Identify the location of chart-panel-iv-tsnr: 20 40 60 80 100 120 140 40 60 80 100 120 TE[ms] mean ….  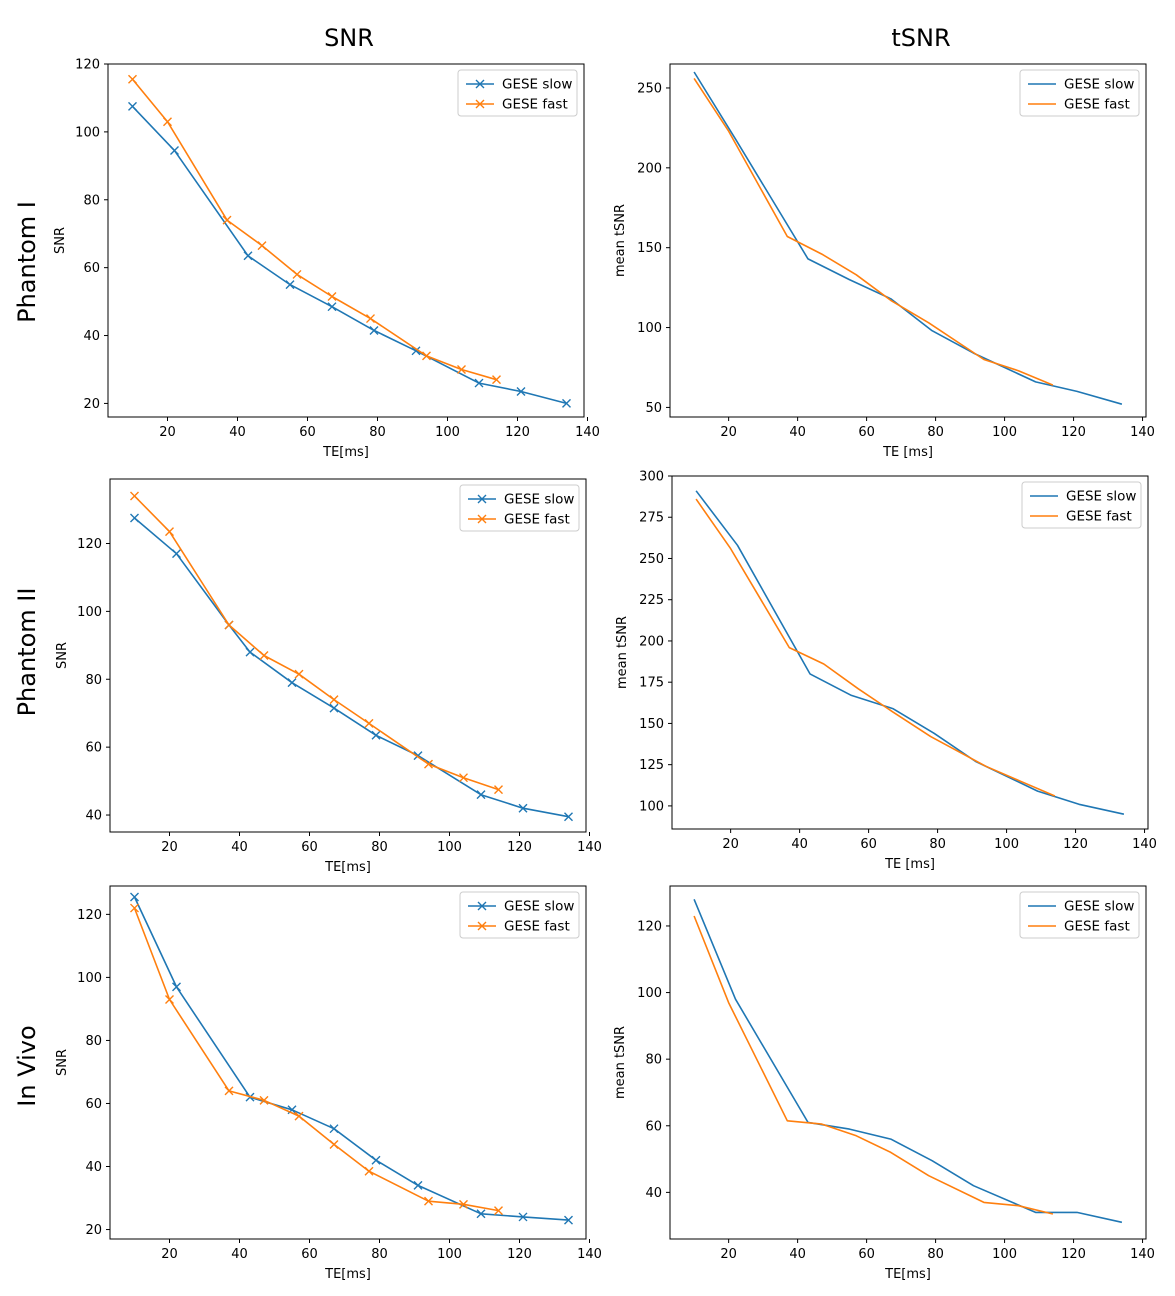
(884, 1083).